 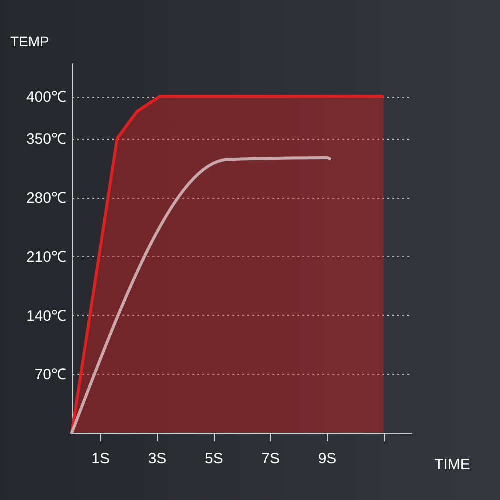 I want to click on x-tick-label: 3S, so click(x=157, y=459).